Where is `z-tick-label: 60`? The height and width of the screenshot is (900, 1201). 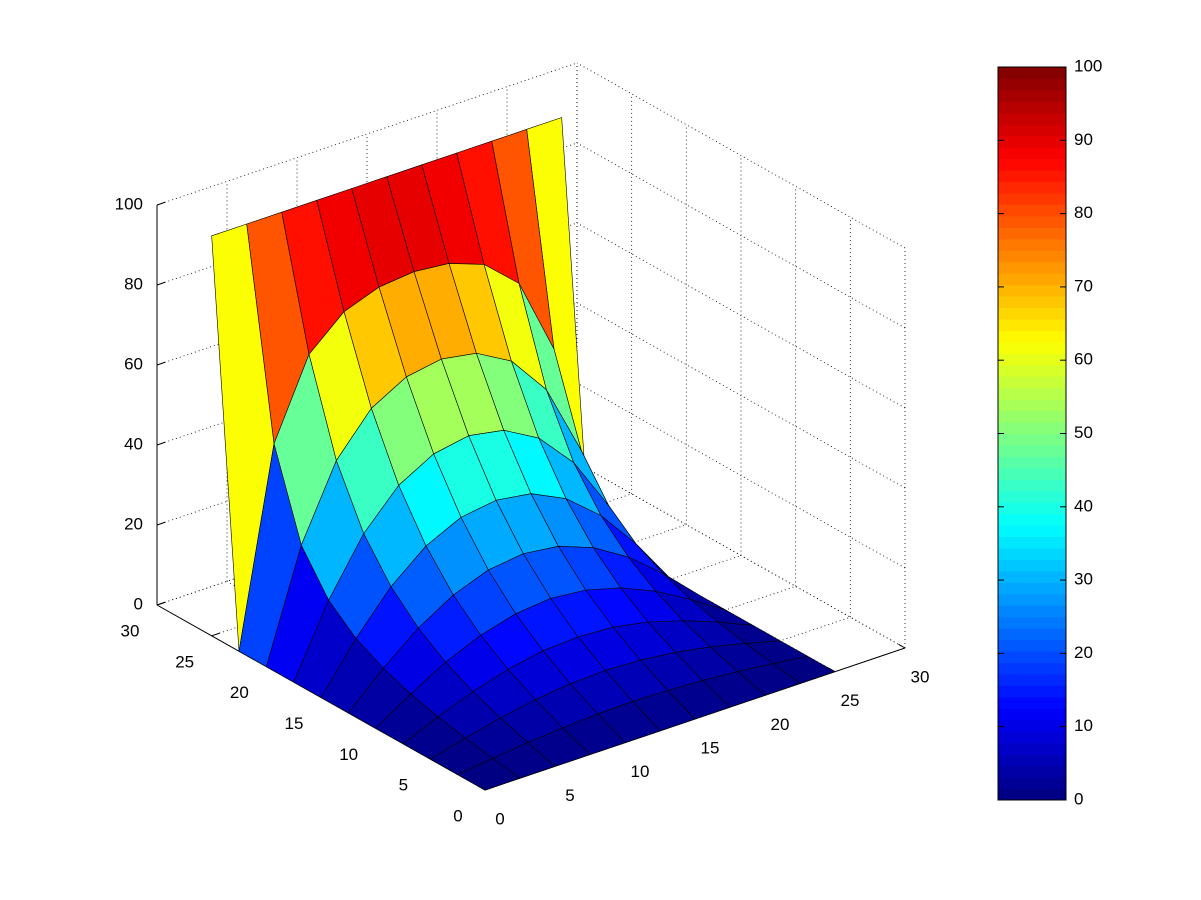
z-tick-label: 60 is located at coordinates (133, 363).